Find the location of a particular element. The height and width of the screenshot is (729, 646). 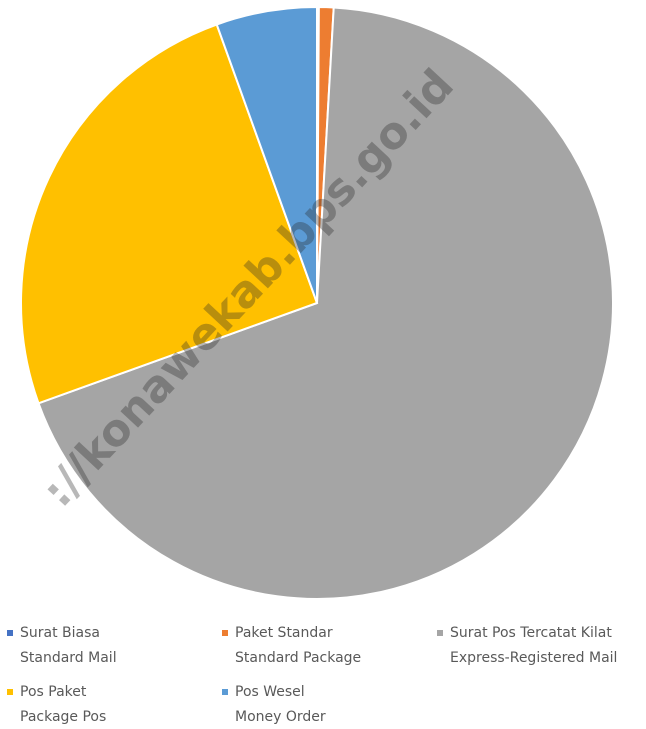

legend-label: Money Order is located at coordinates (280, 717).